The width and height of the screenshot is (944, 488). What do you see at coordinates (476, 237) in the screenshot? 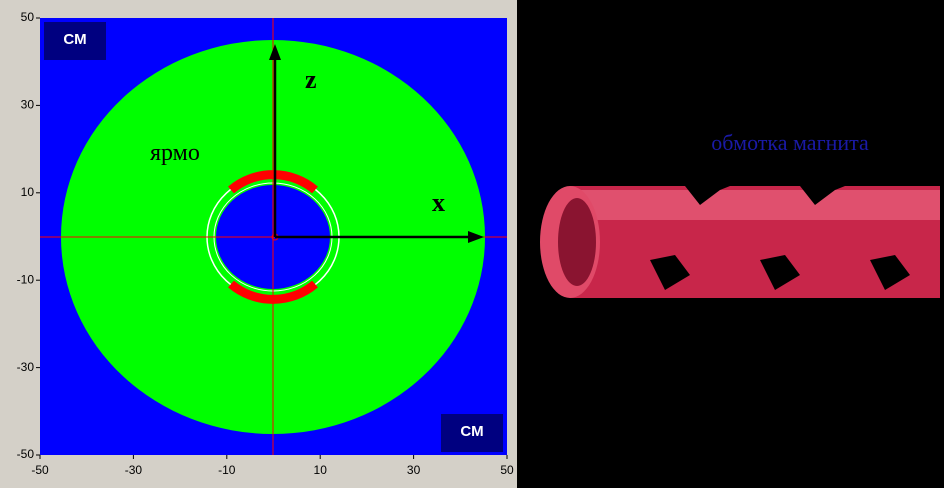
I see `x-arrow` at bounding box center [476, 237].